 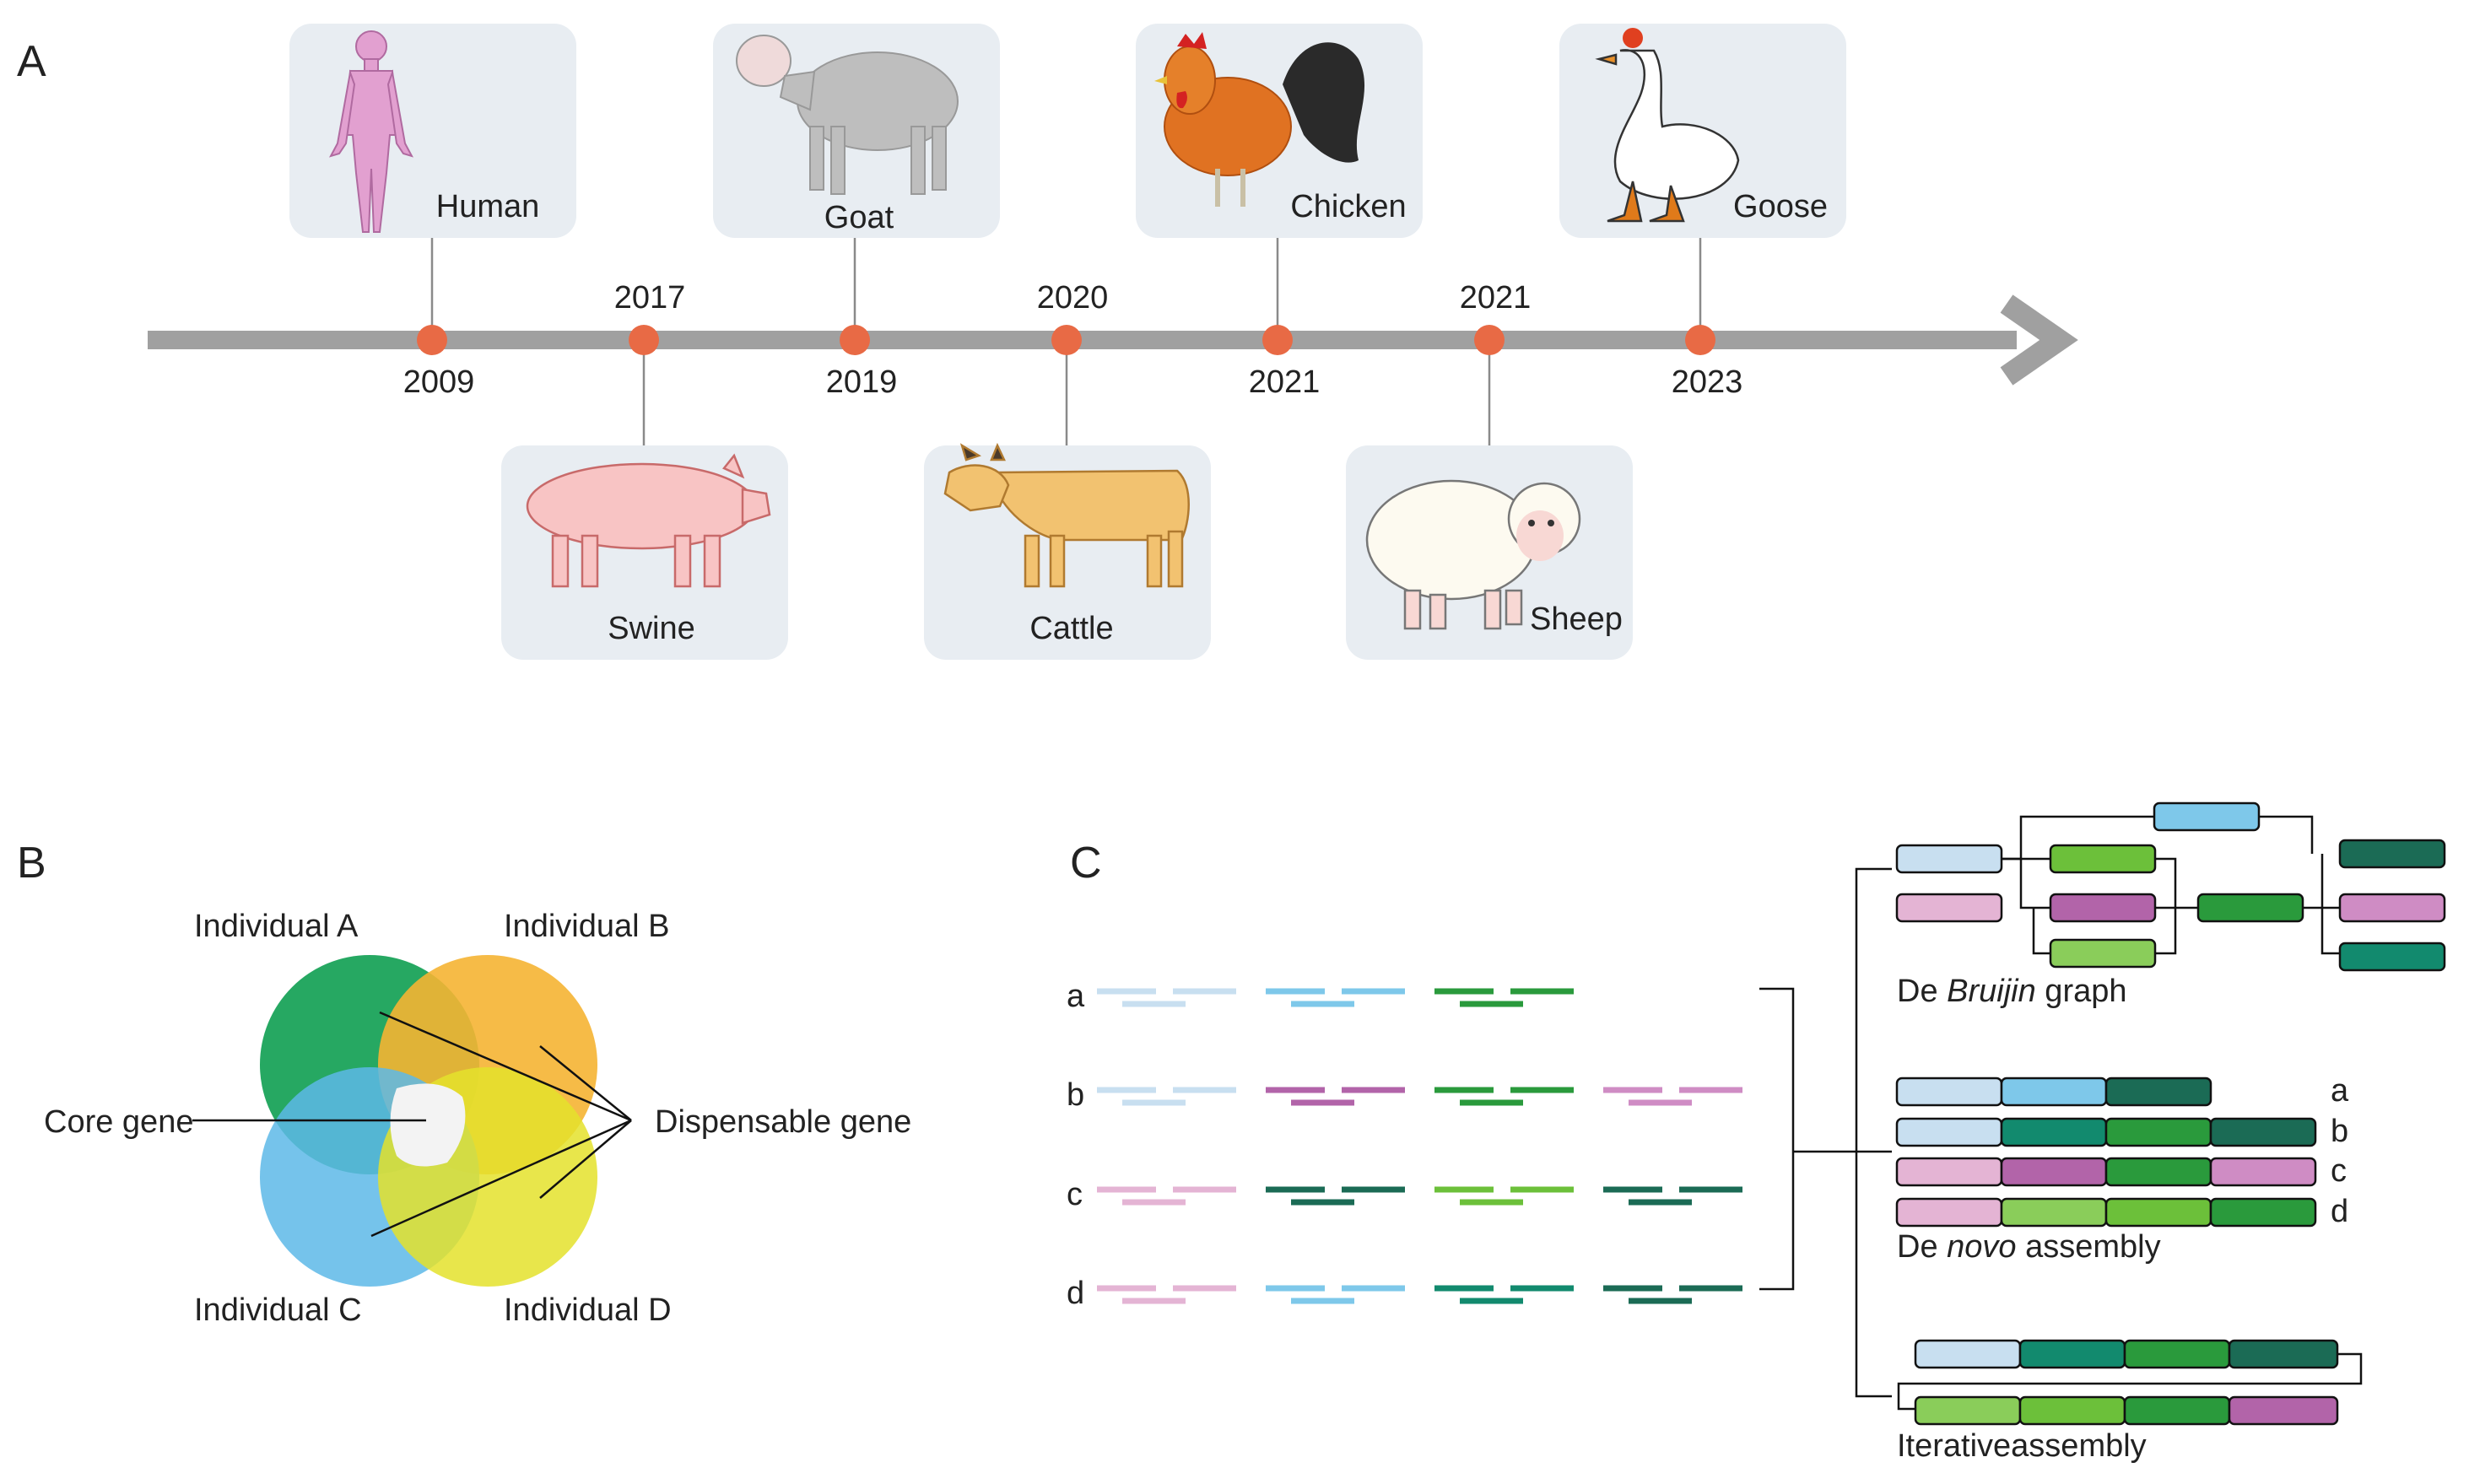 What do you see at coordinates (2339, 1171) in the screenshot?
I see `contig-row-label: c` at bounding box center [2339, 1171].